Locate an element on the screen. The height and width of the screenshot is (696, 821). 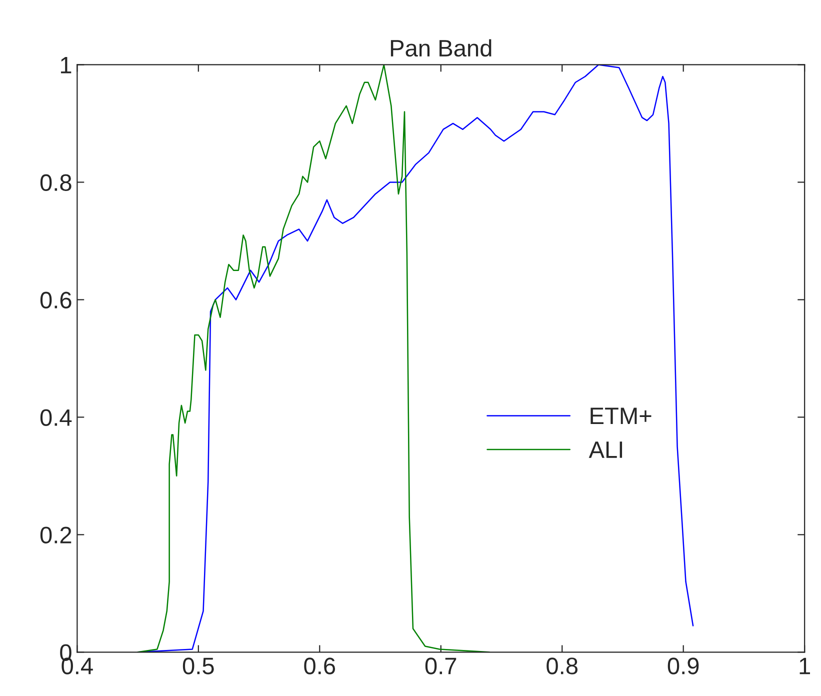
y-tick-label: 0.4 is located at coordinates (56, 417).